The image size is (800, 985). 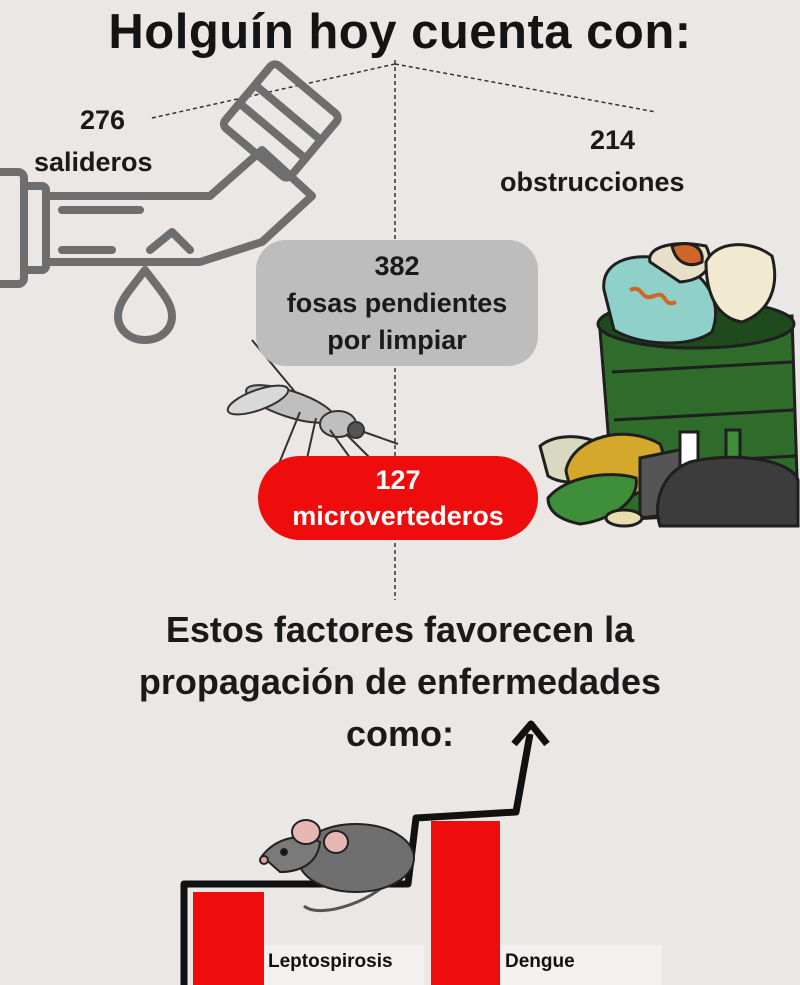 I want to click on diseases-heading-line2: propagación de enfermedades, so click(x=400, y=681).